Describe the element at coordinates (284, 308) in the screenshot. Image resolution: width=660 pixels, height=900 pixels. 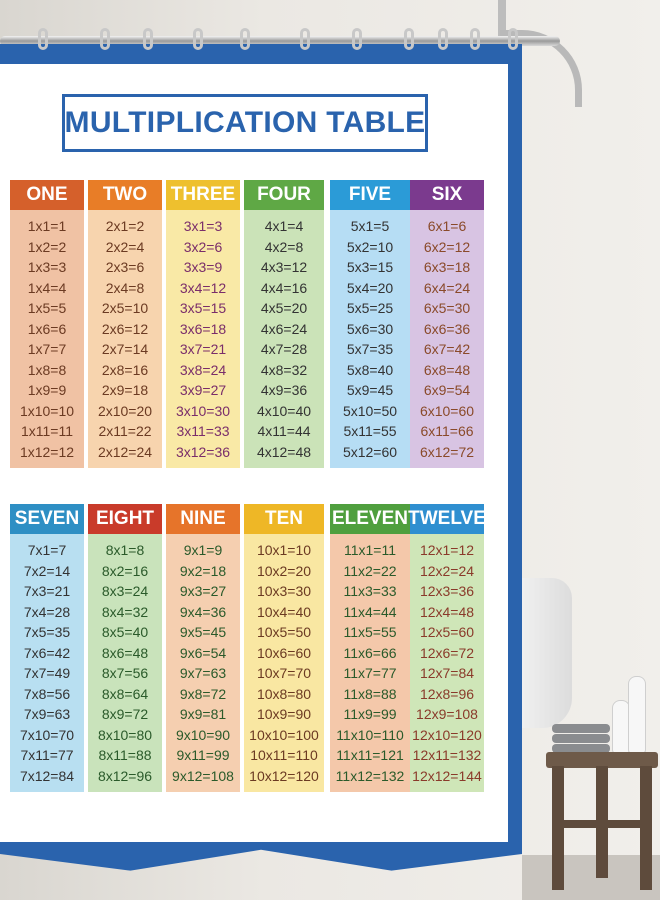
I see `multiplication-fact: 4x5=20` at that location.